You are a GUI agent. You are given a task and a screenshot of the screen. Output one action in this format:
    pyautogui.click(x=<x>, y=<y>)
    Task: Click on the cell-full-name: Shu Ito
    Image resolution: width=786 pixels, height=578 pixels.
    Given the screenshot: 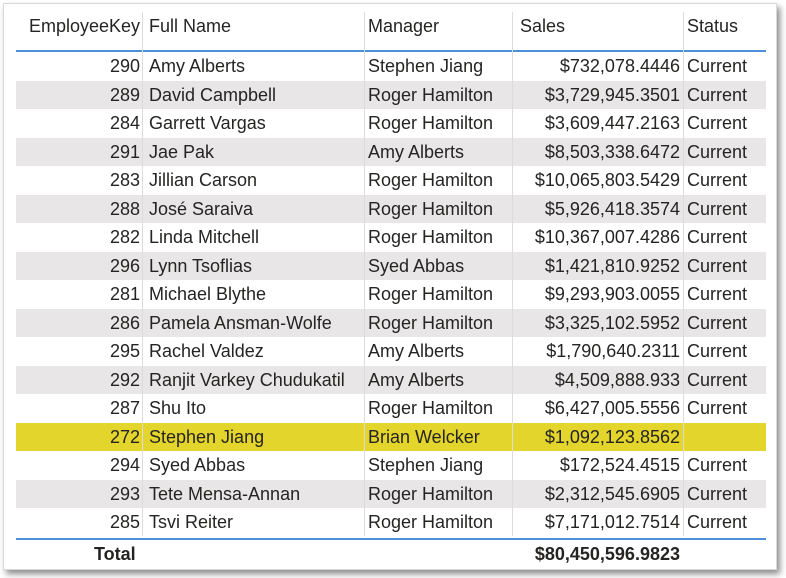 What is the action you would take?
    pyautogui.click(x=178, y=408)
    